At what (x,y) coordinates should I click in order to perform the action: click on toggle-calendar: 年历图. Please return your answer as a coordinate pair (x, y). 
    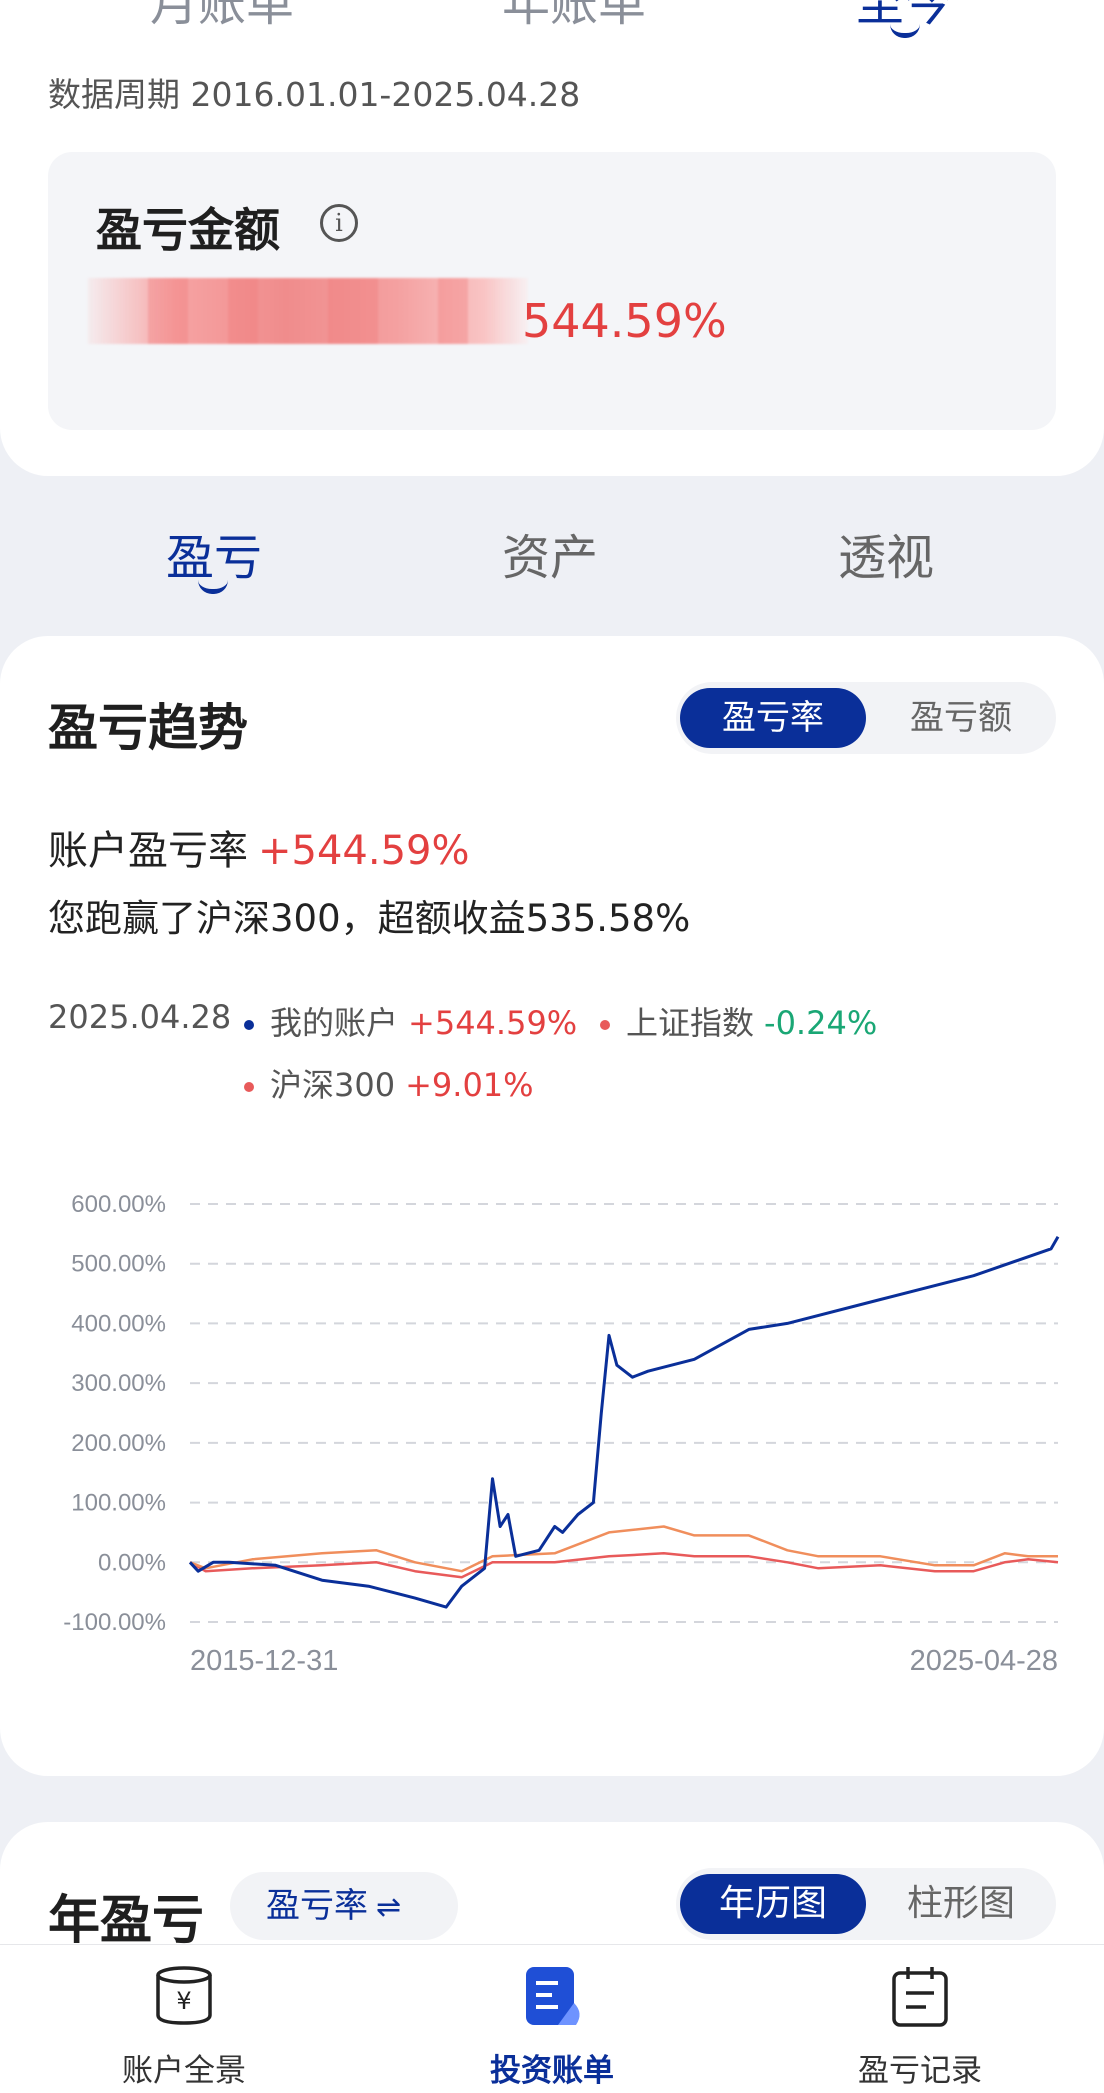
    Looking at the image, I should click on (773, 1904).